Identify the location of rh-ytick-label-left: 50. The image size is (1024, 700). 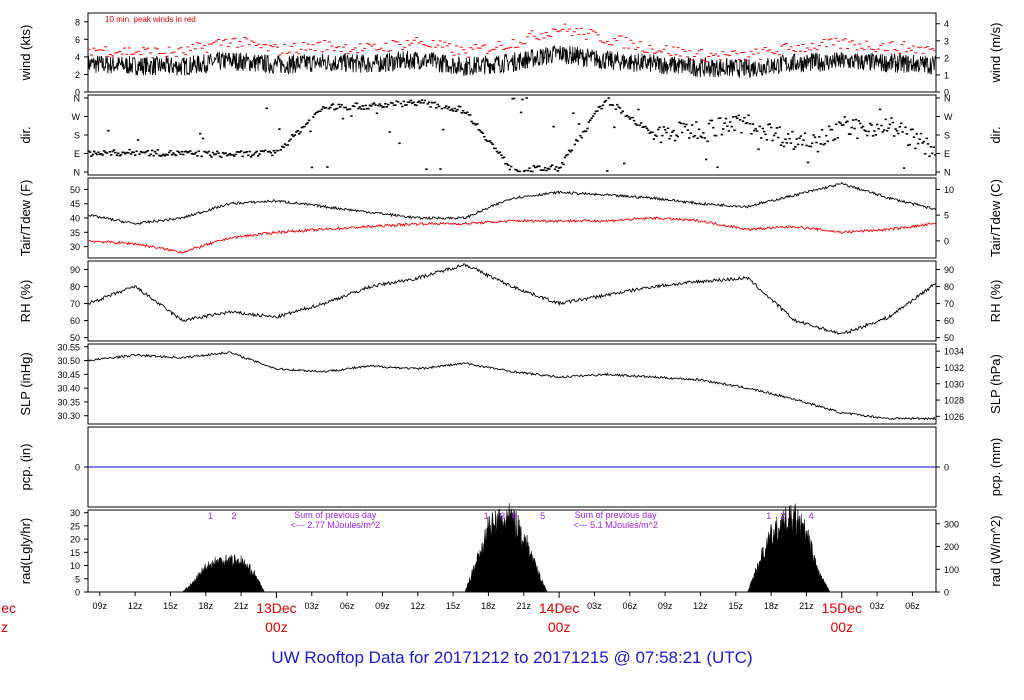
(75, 338).